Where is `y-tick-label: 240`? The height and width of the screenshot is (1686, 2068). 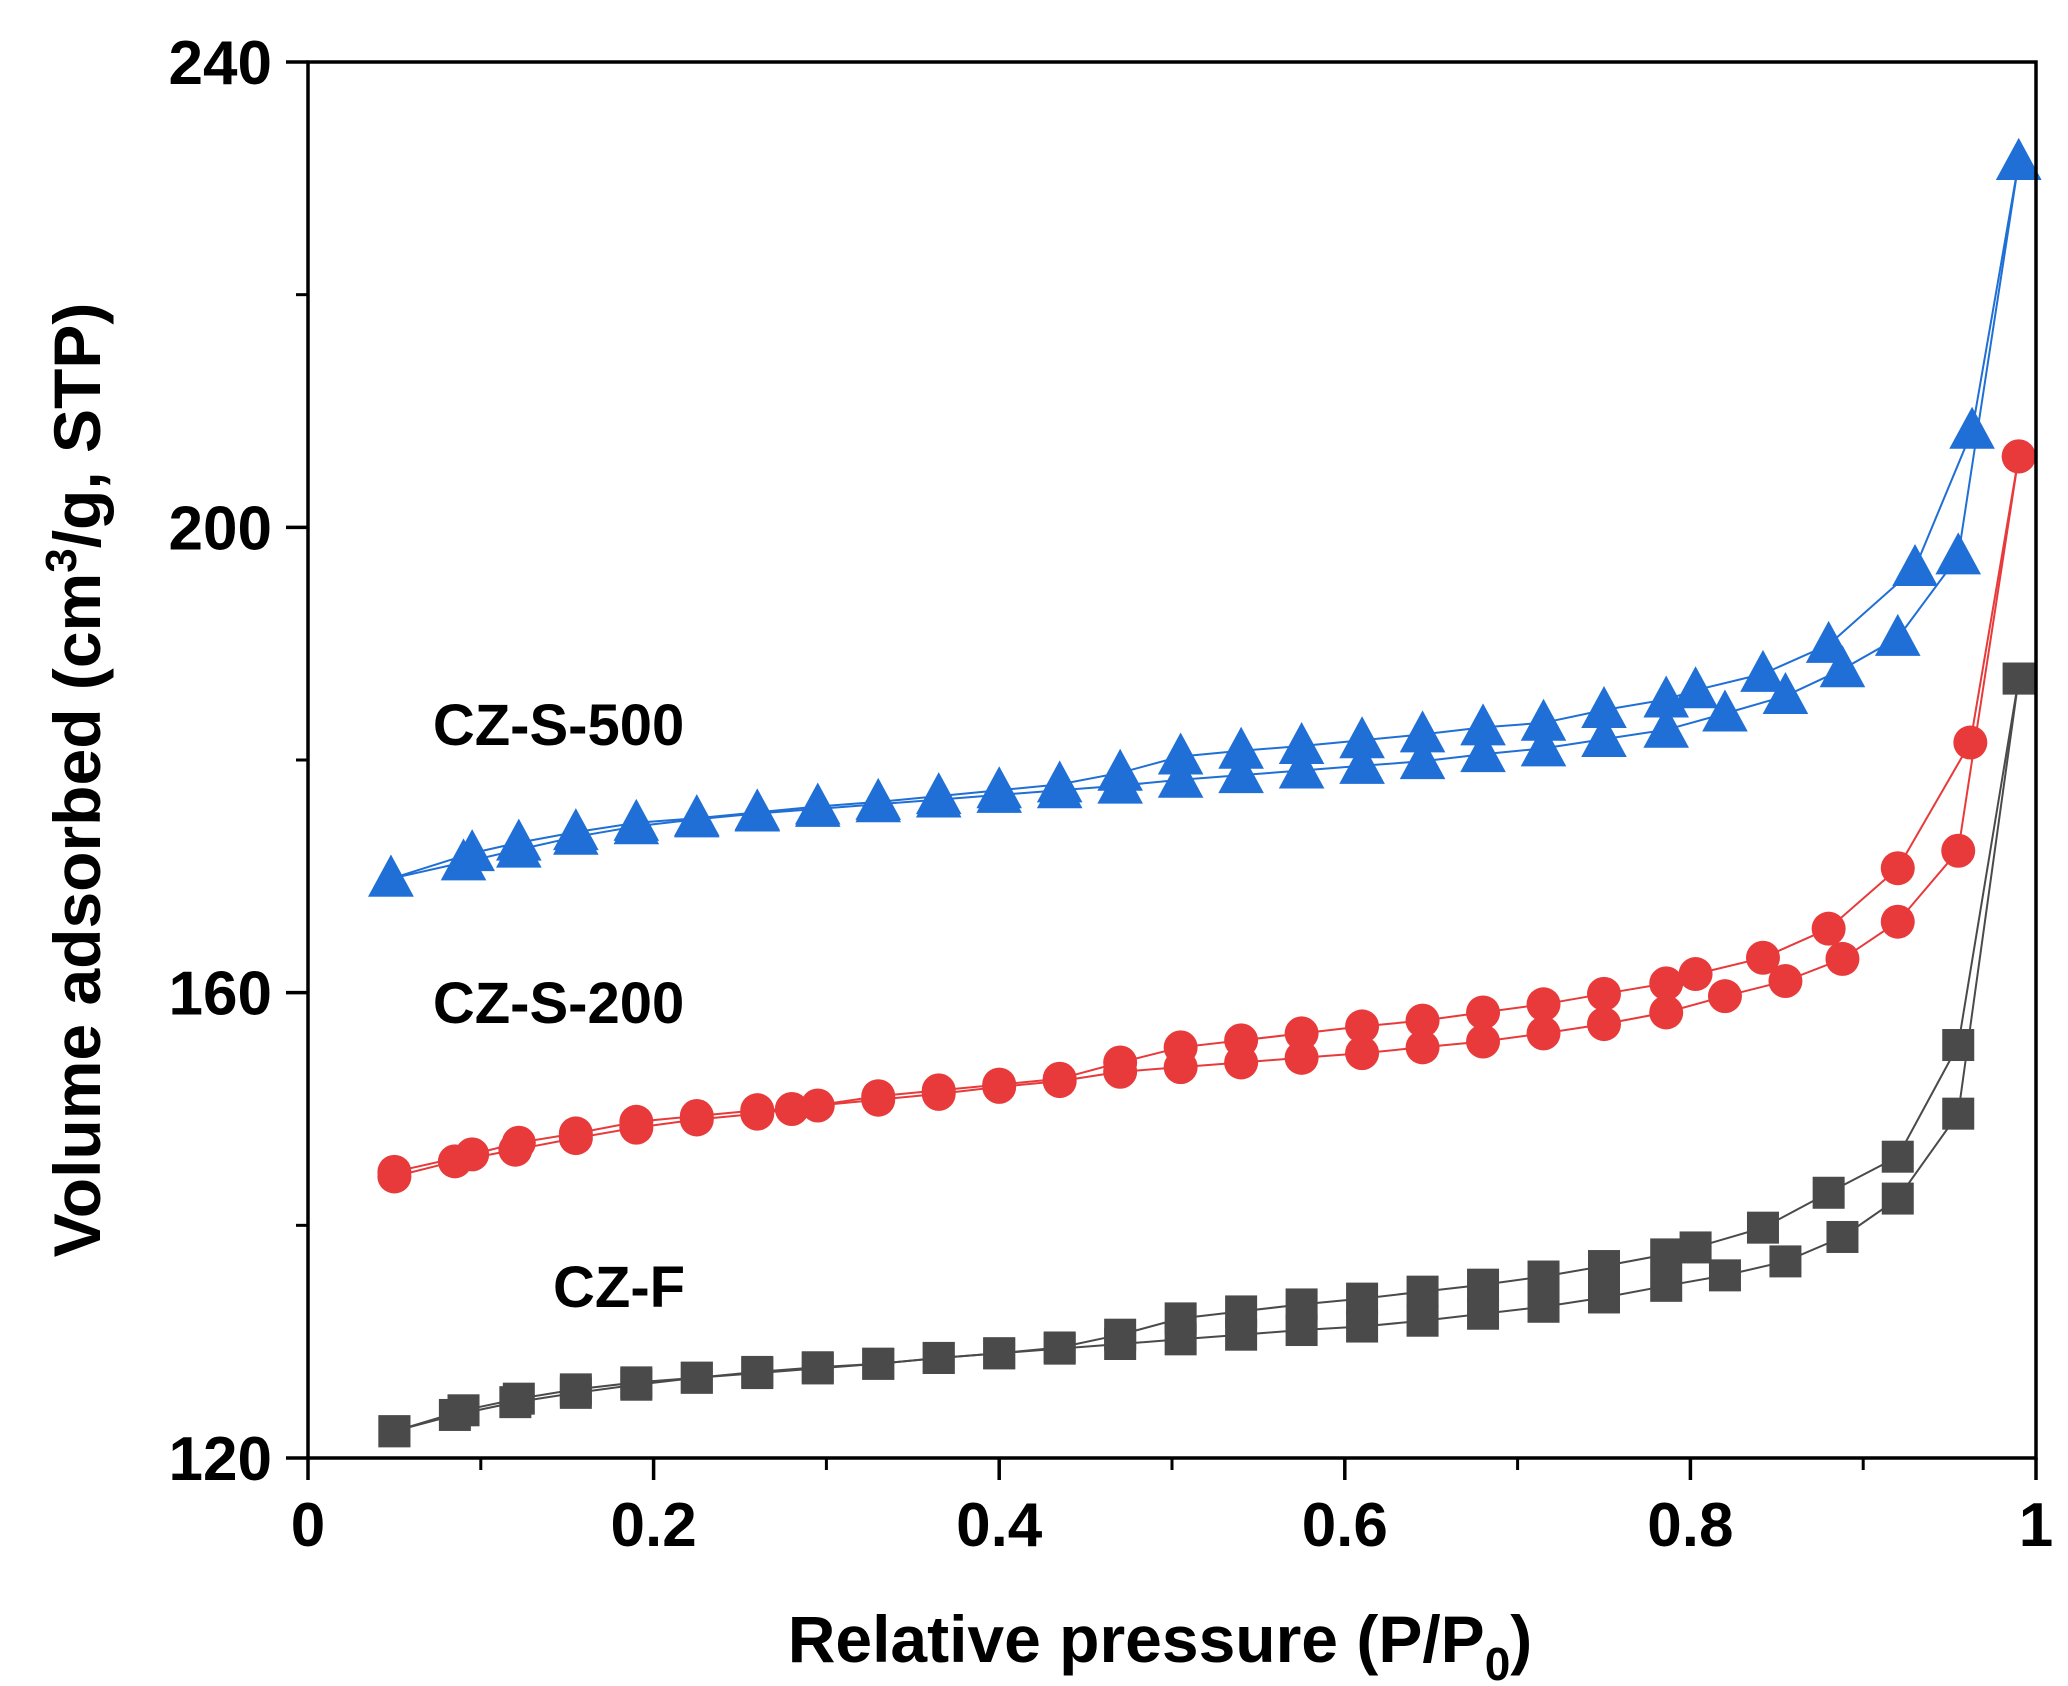
y-tick-label: 240 is located at coordinates (220, 63).